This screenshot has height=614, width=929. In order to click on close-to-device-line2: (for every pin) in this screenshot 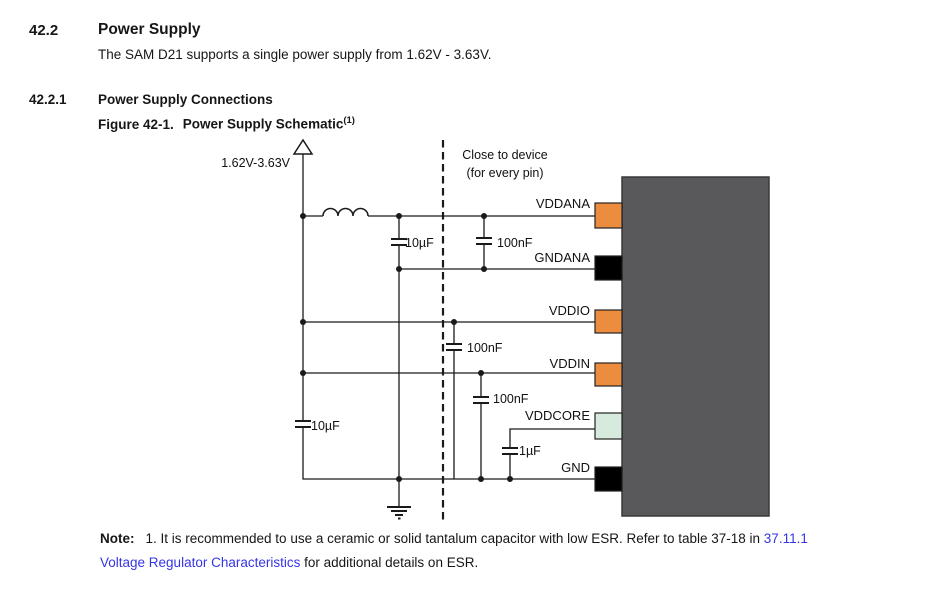, I will do `click(505, 172)`.